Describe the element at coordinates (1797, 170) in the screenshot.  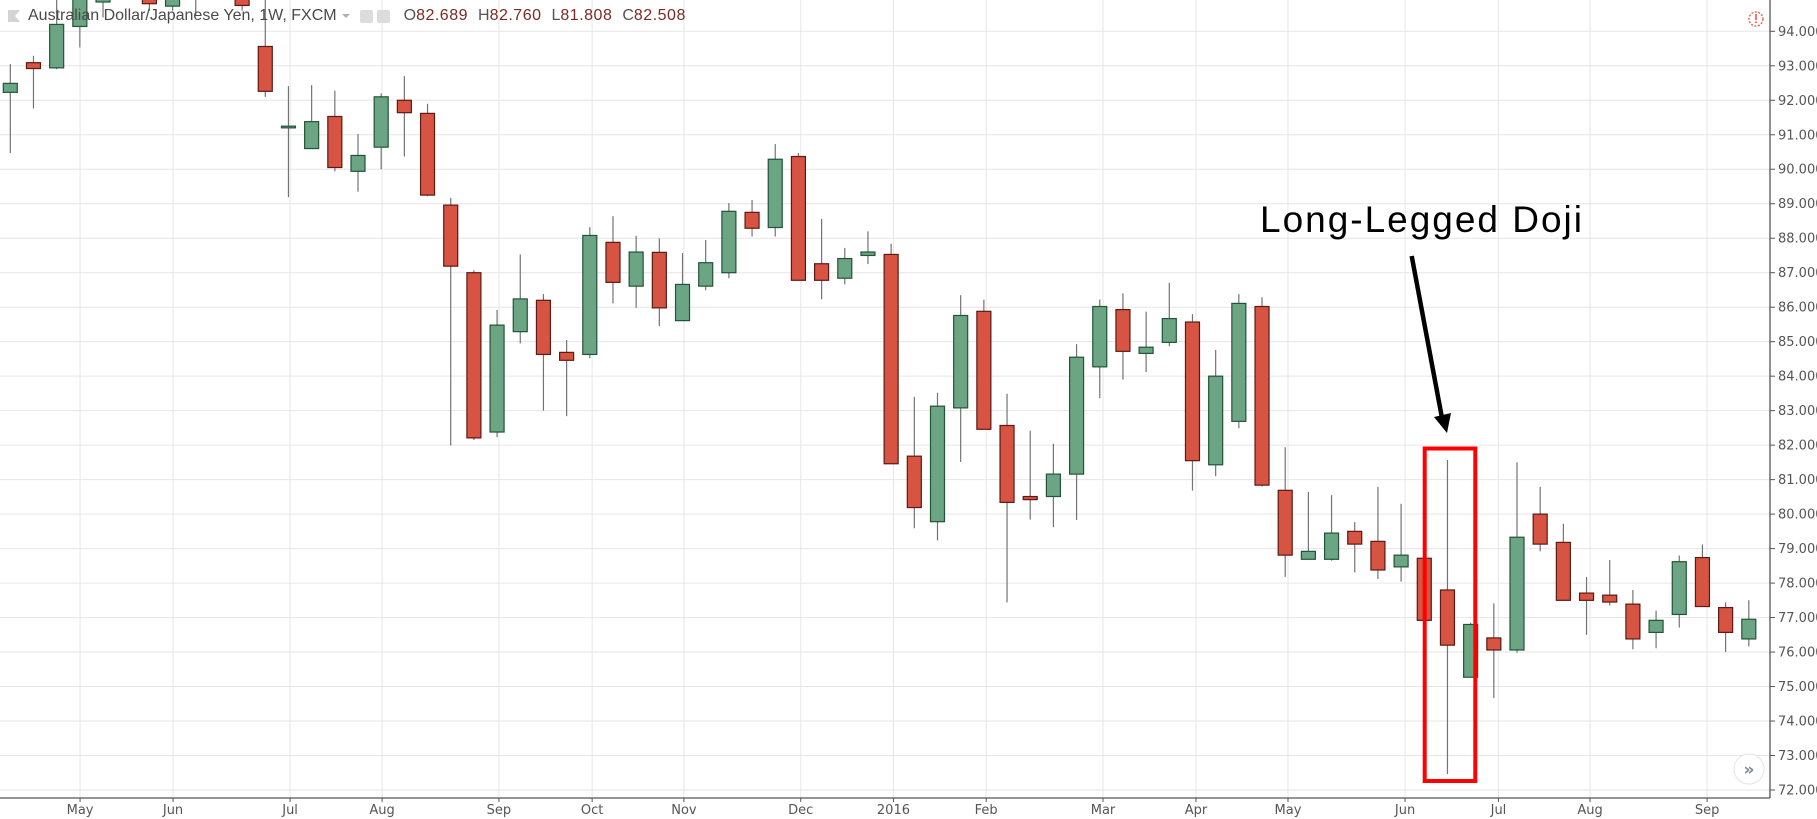
I see `y-tick-label: 90.000` at that location.